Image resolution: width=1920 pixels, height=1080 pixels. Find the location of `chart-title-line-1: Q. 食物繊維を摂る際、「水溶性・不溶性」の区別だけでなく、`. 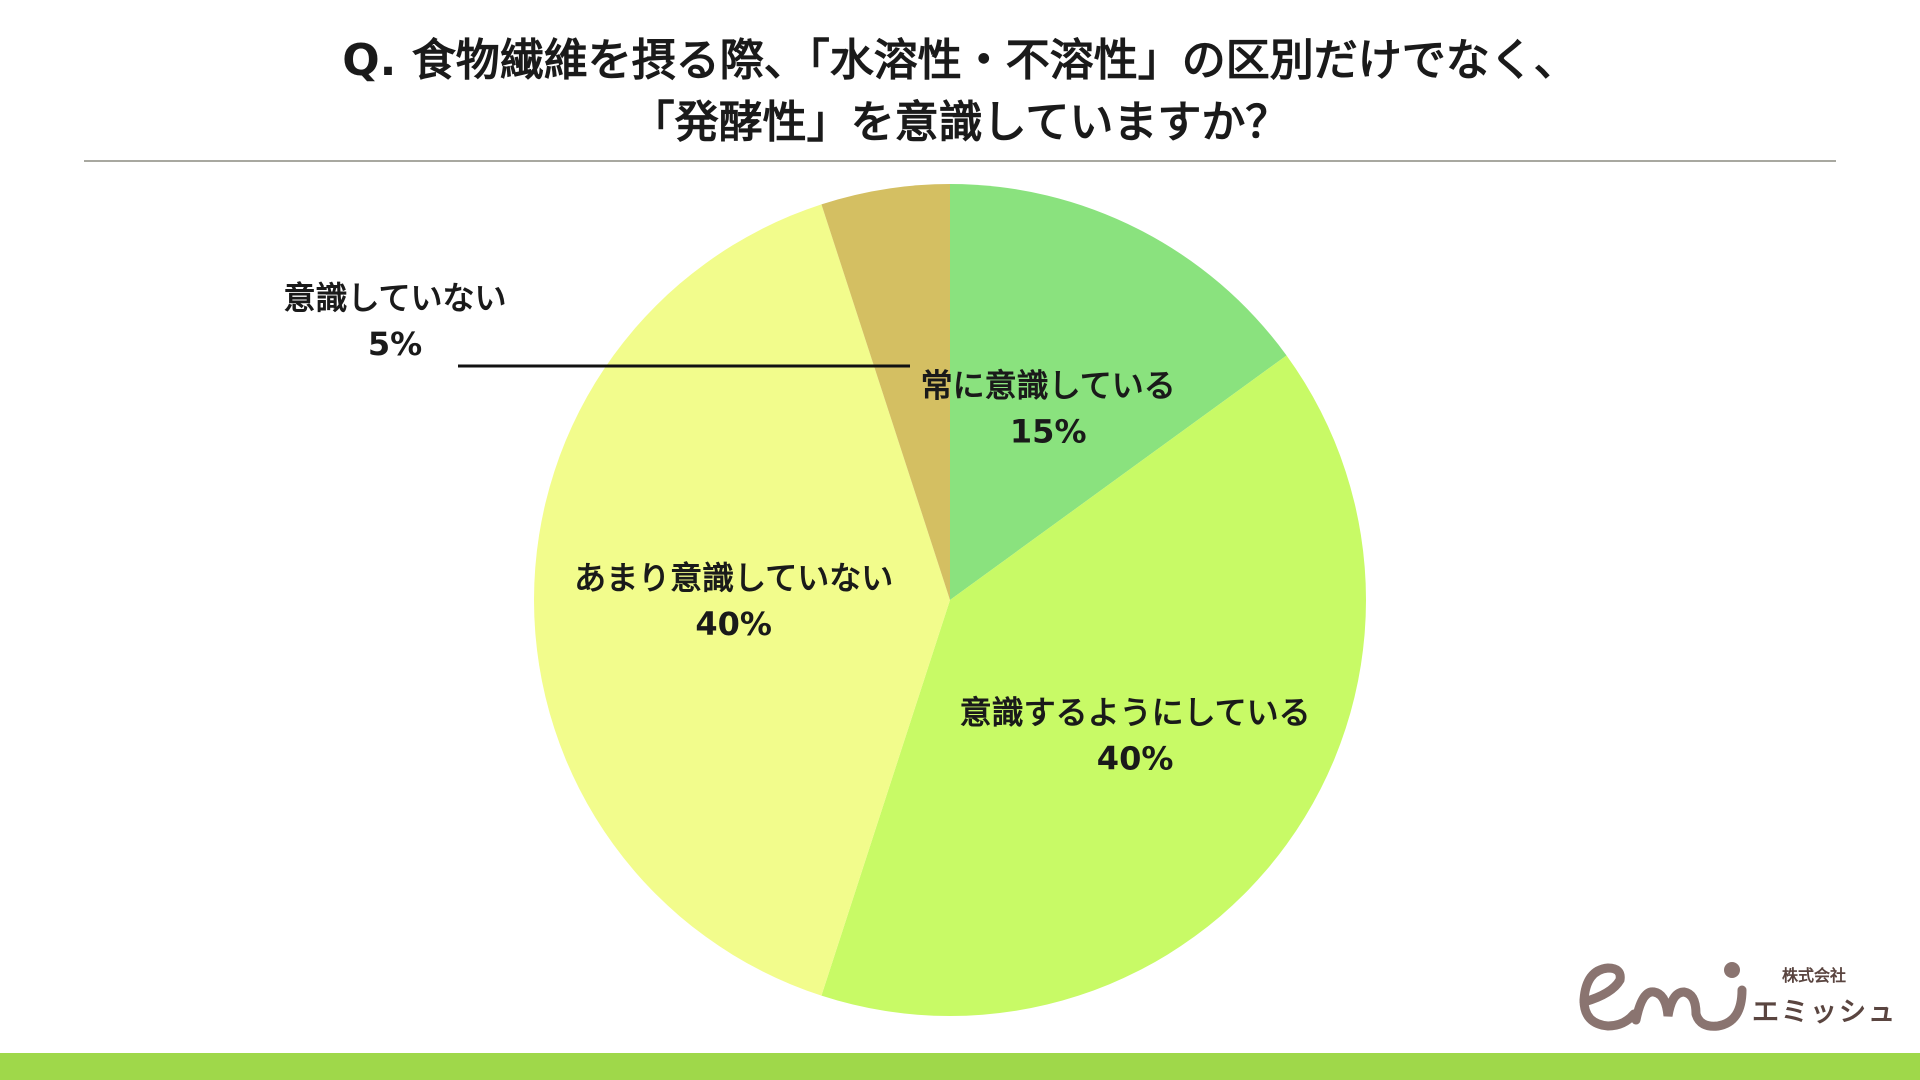

chart-title-line-1: Q. 食物繊維を摂る際、「水溶性・不溶性」の区別だけでなく、 is located at coordinates (960, 60).